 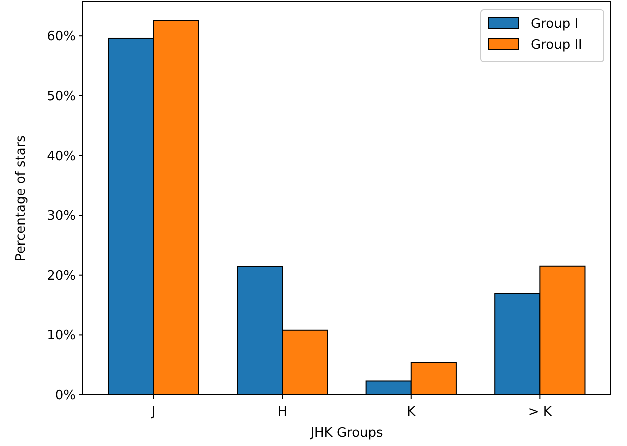 I want to click on y-tick-label: 50%, so click(x=61, y=96).